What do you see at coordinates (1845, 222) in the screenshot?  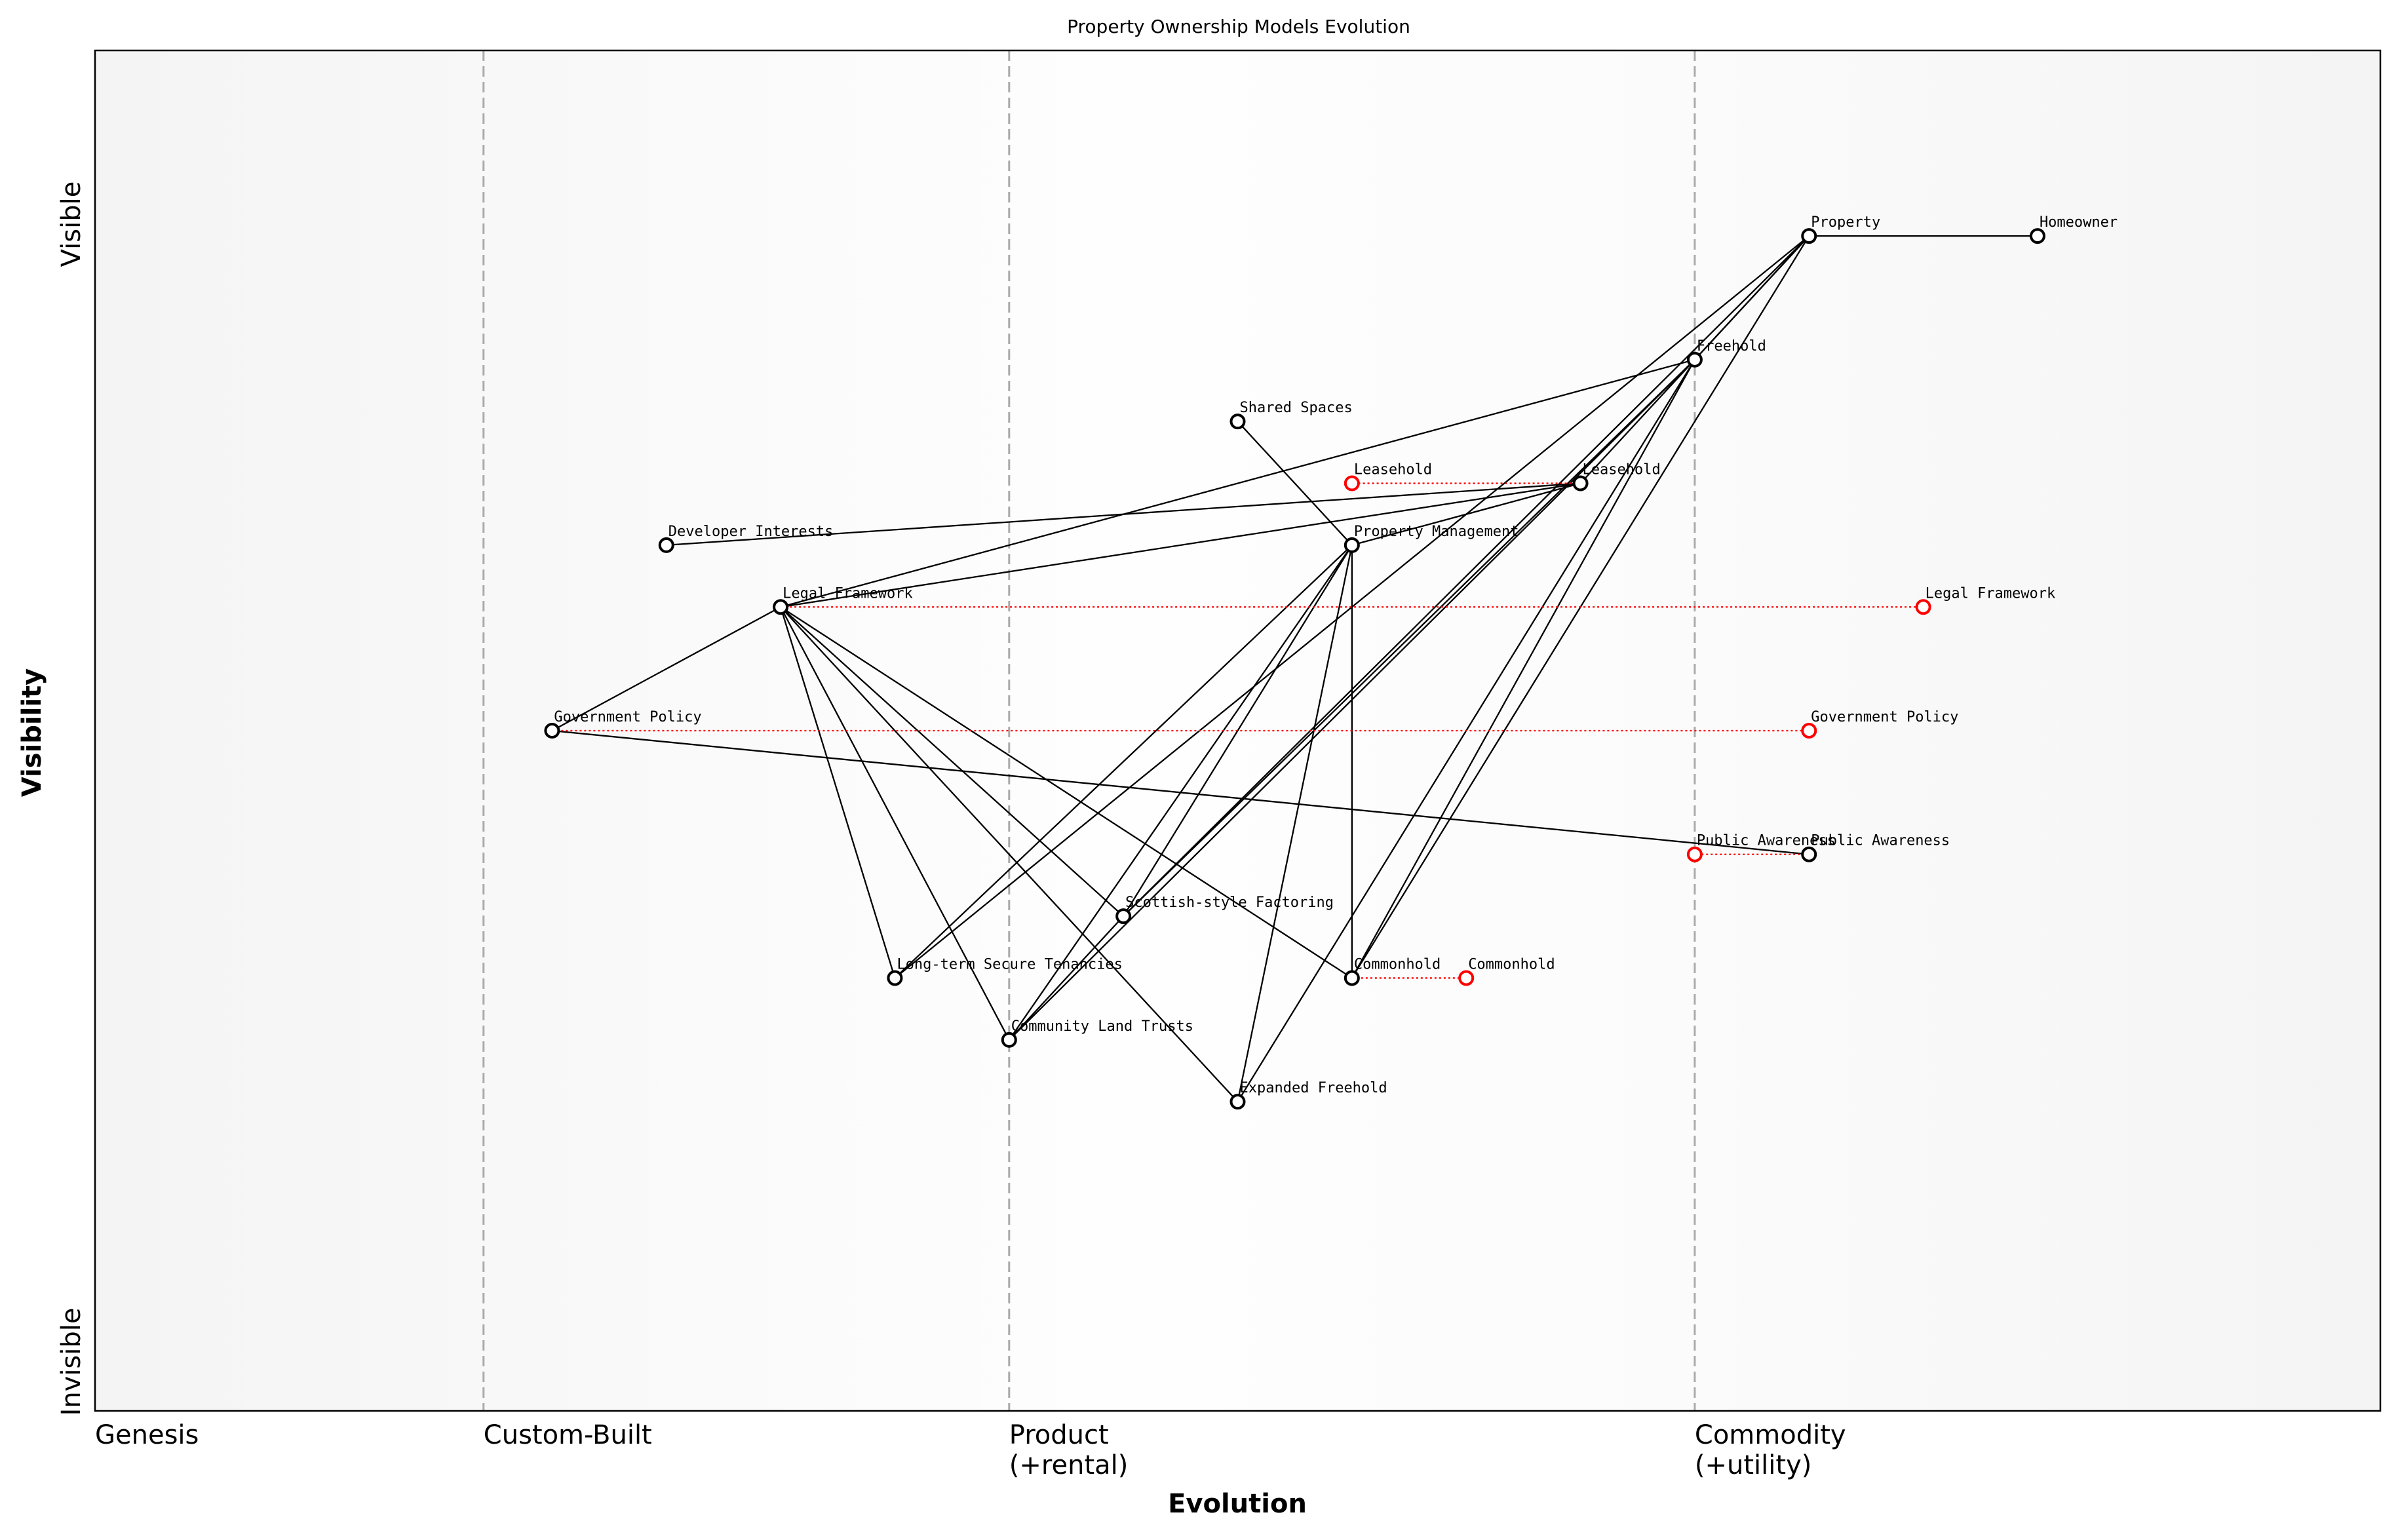 I see `component-label: Property` at bounding box center [1845, 222].